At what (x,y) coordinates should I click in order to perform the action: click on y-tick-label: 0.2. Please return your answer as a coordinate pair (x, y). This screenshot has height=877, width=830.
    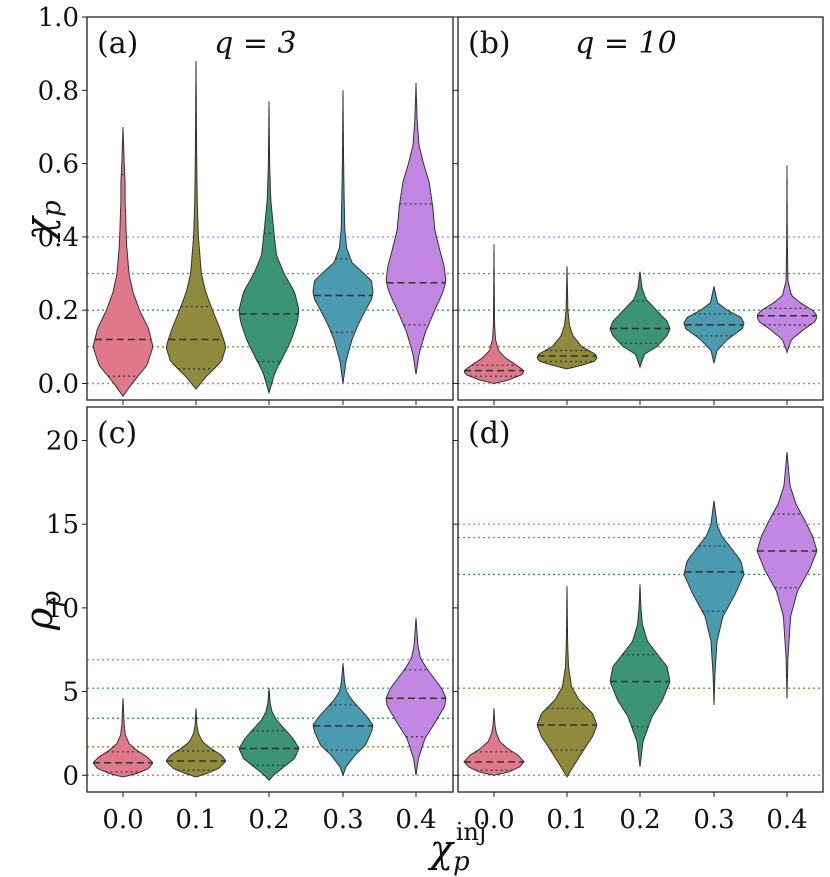
    Looking at the image, I should click on (58, 311).